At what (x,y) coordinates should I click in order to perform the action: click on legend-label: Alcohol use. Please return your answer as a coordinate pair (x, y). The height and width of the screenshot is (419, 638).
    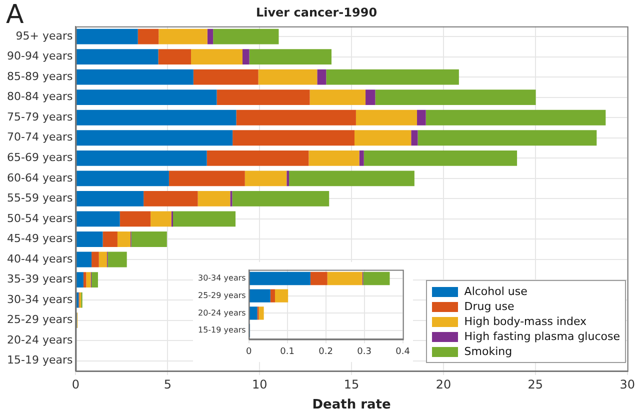
    Looking at the image, I should click on (496, 291).